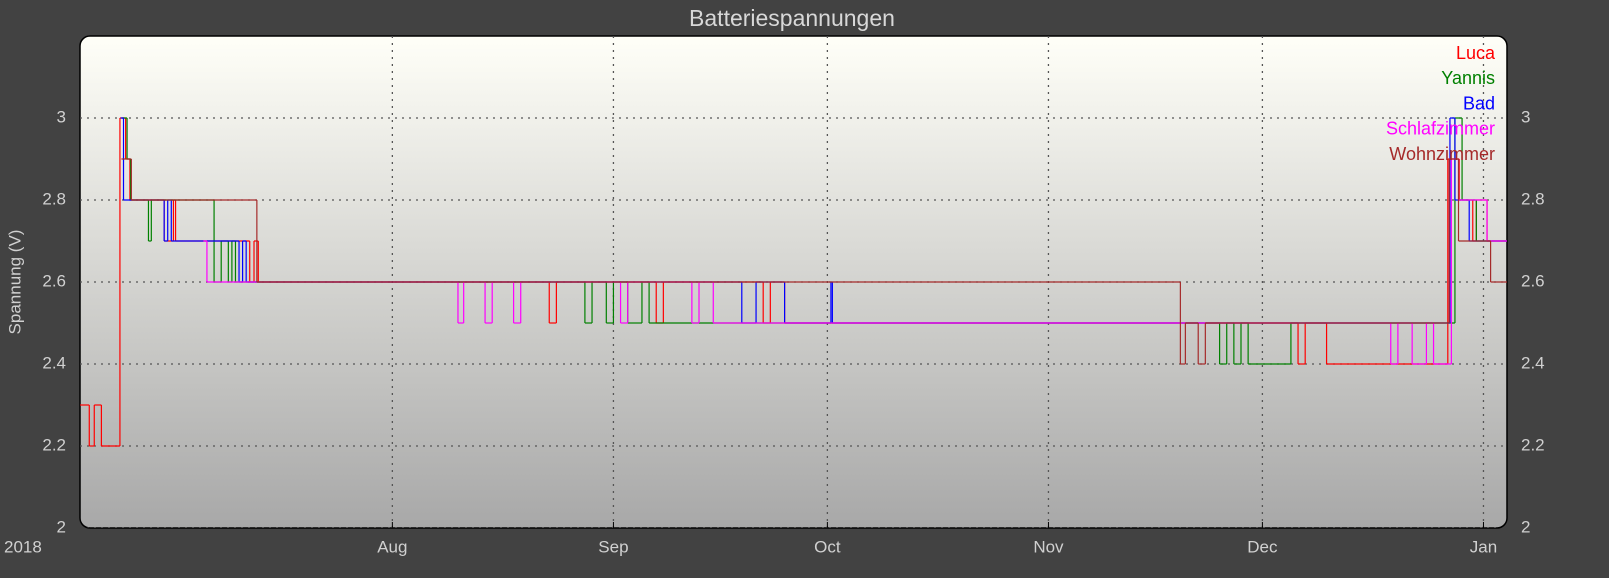 The image size is (1609, 578). What do you see at coordinates (61, 526) in the screenshot?
I see `y-tick-label: 2` at bounding box center [61, 526].